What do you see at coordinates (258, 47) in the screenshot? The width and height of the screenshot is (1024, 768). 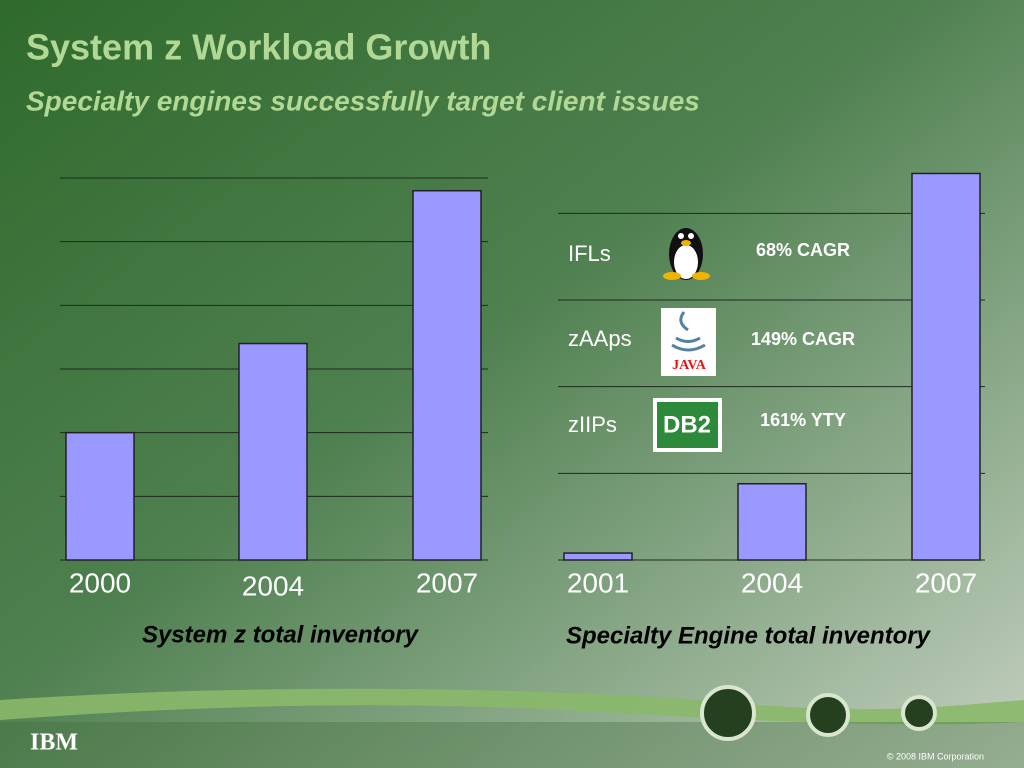 I see `slide-title: System z Workload Growth` at bounding box center [258, 47].